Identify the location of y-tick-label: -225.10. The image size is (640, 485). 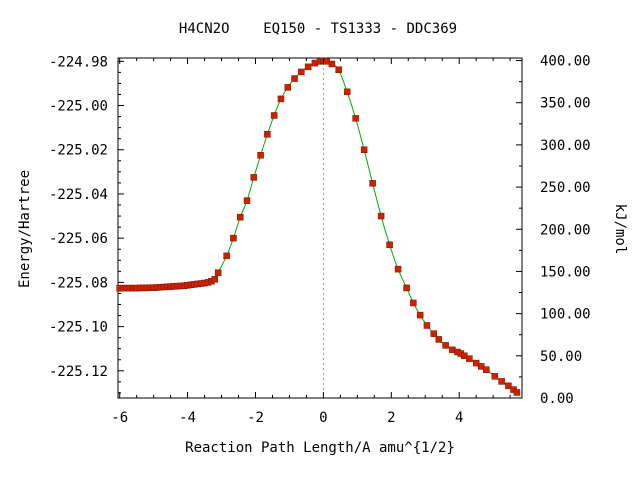
(78, 328).